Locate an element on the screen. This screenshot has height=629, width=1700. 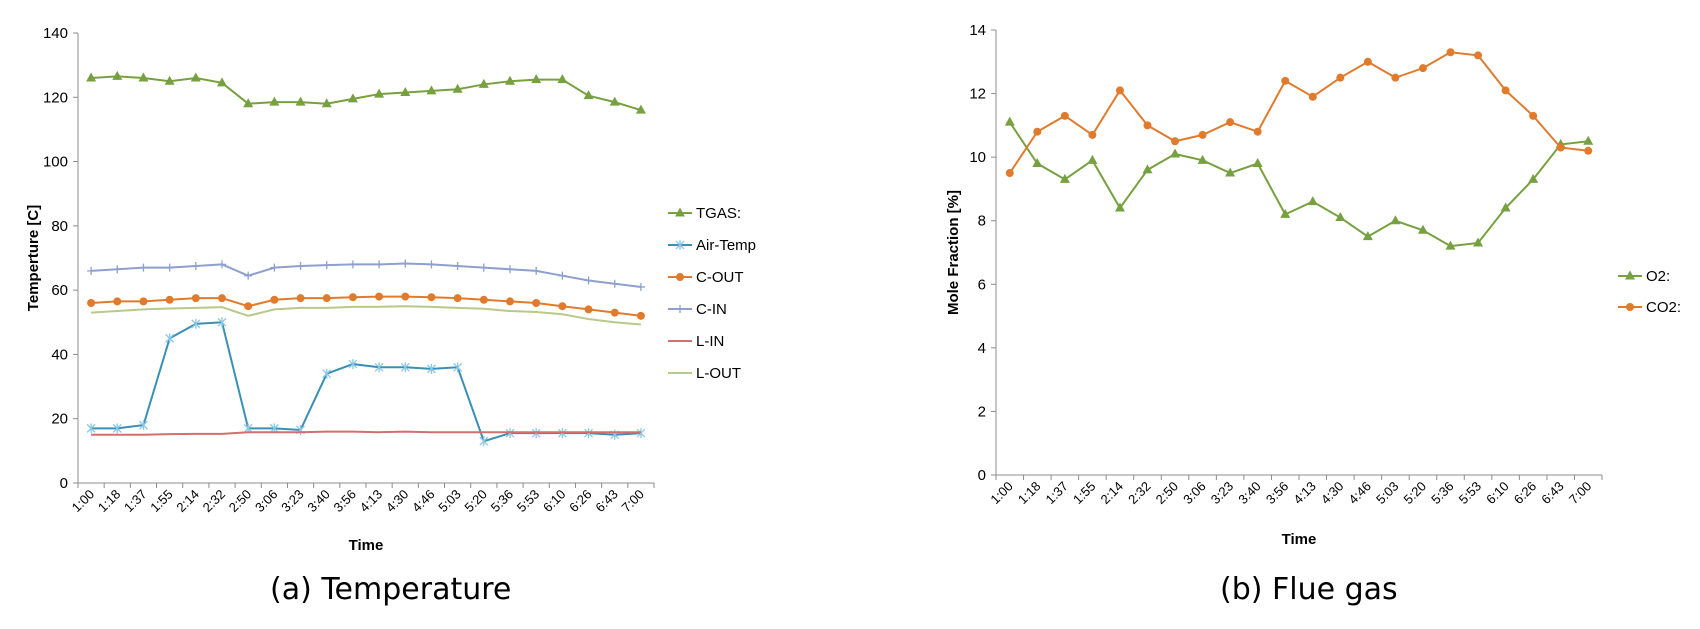
y-tick-label: 120 is located at coordinates (55, 97).